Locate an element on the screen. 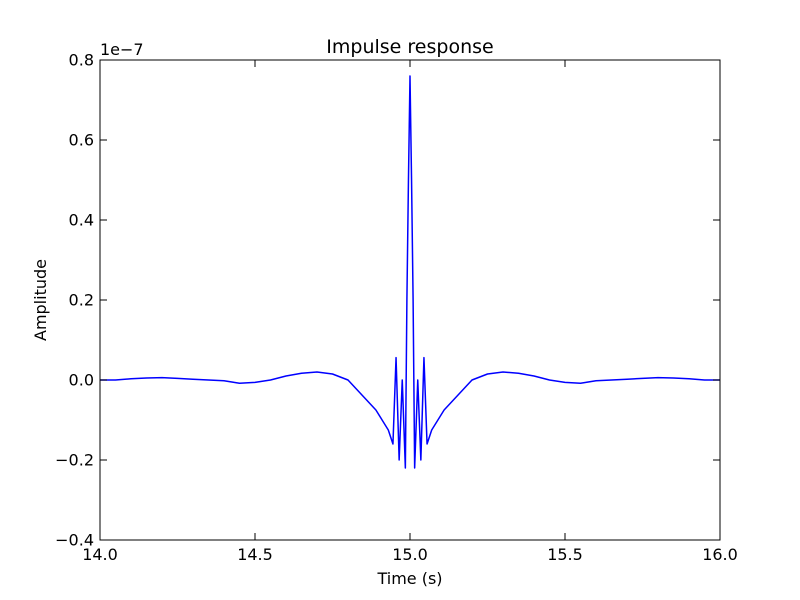 The width and height of the screenshot is (800, 600). y-offset-label: 1e−7 is located at coordinates (122, 49).